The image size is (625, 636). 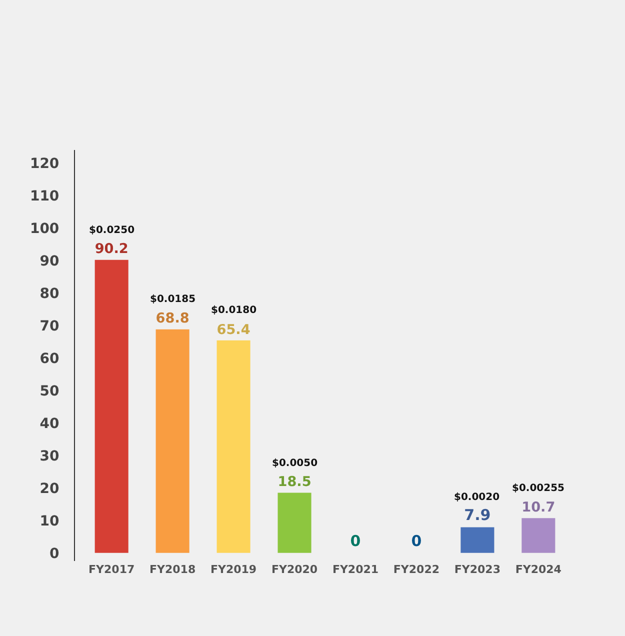 I want to click on y-tick-label: 120, so click(x=45, y=164).